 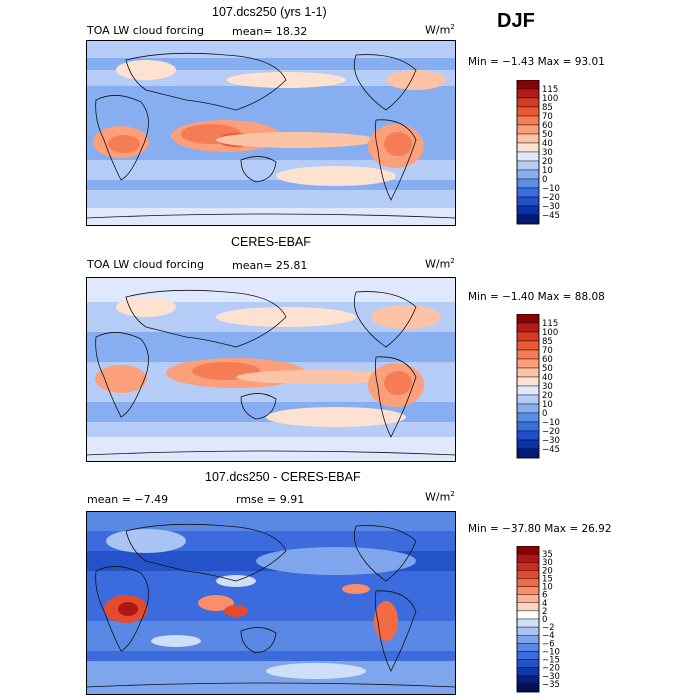 I want to click on colorbar-tick-label: −2, so click(x=548, y=628).